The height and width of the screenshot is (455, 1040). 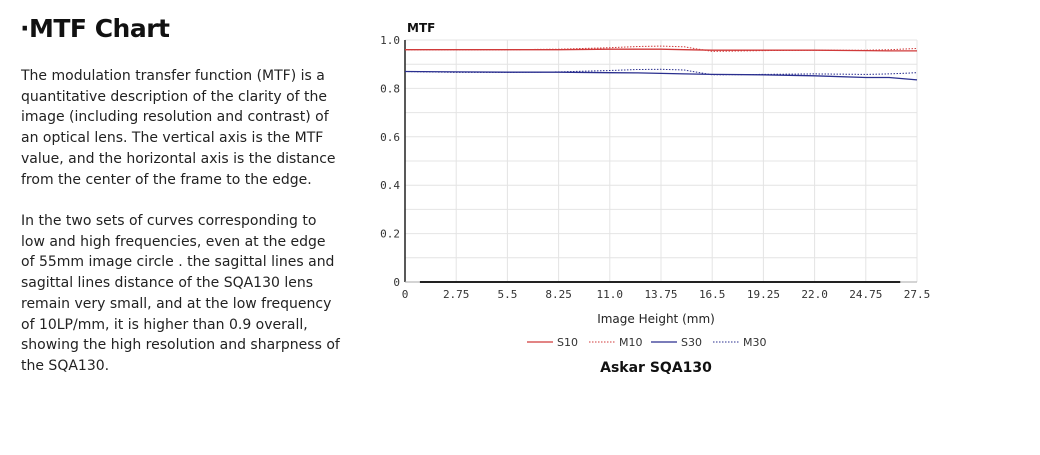 I want to click on x-tick-label: 16.5, so click(x=712, y=294).